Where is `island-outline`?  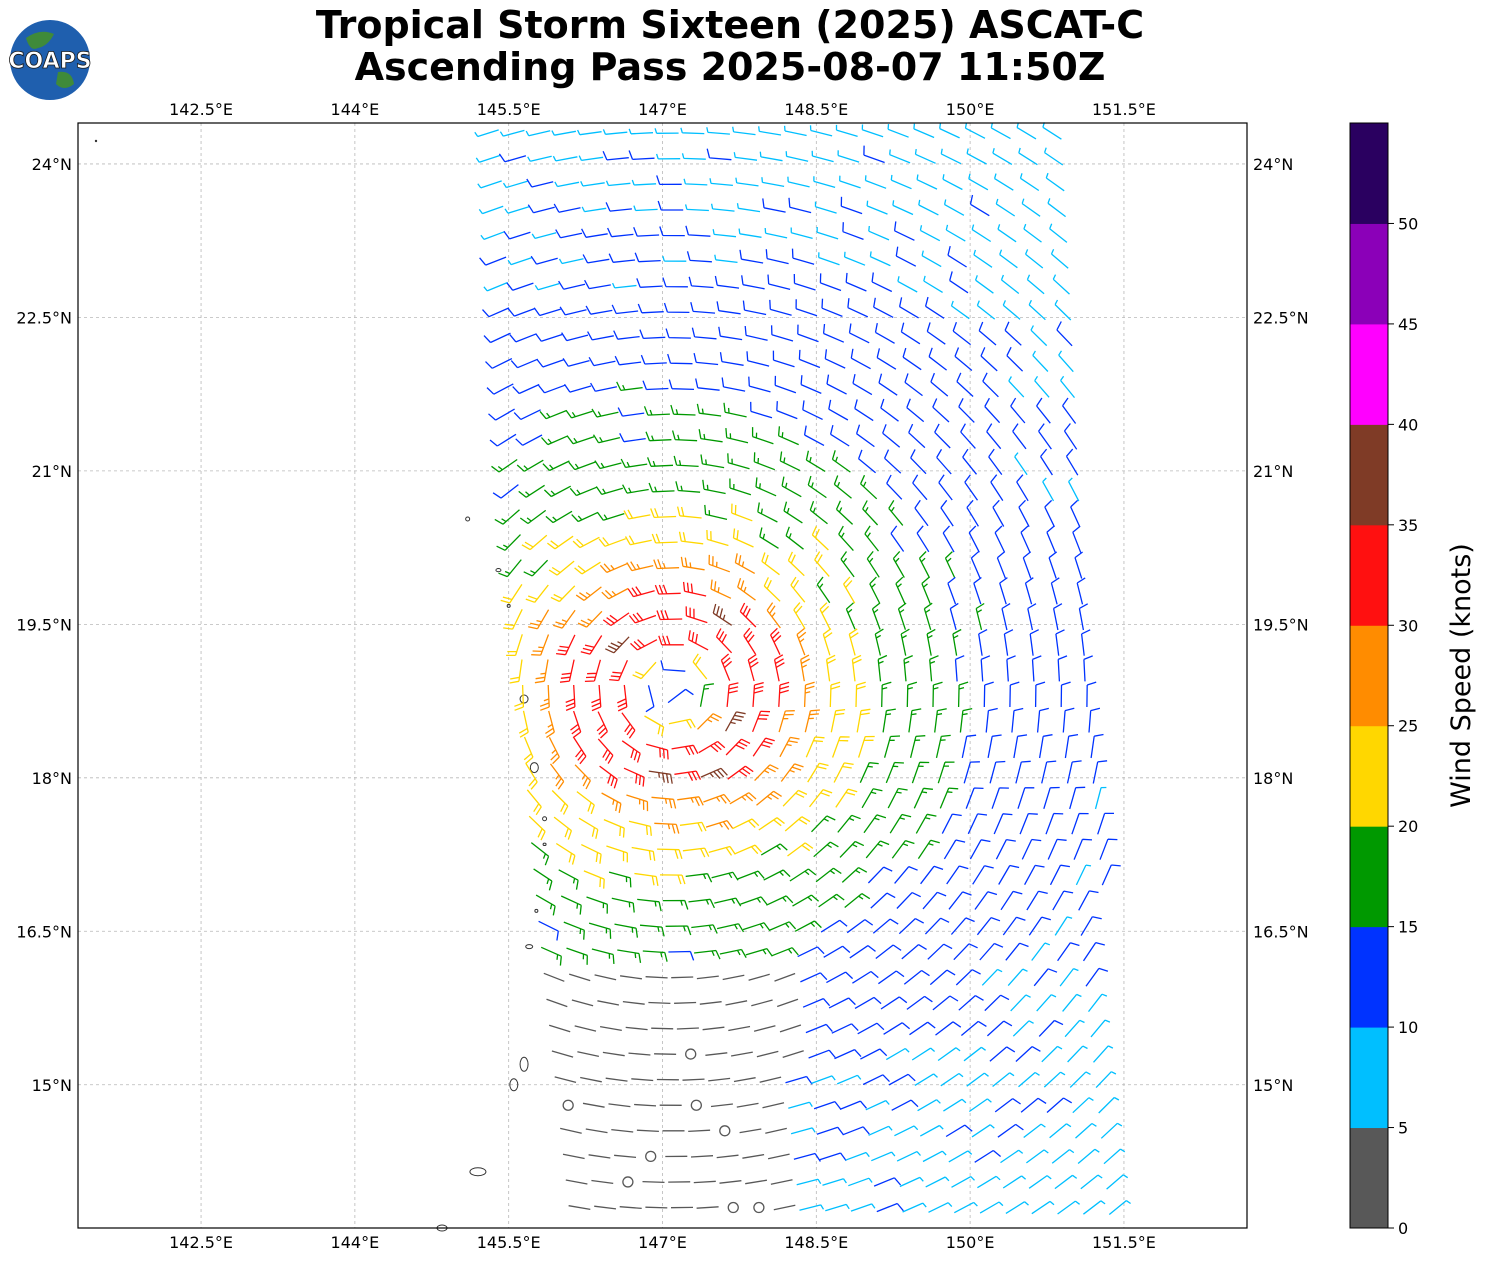
island-outline is located at coordinates (529, 947).